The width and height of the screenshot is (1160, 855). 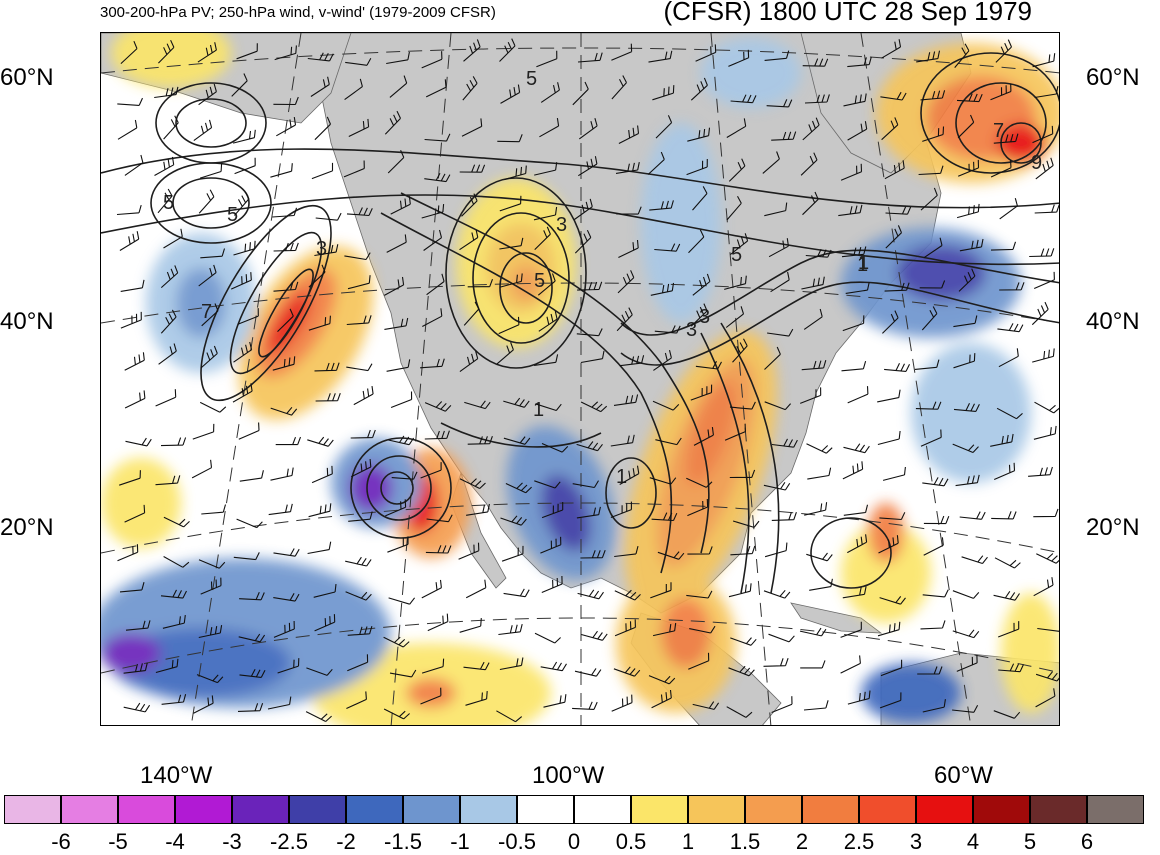 What do you see at coordinates (1113, 527) in the screenshot?
I see `lat-label-20n-right: 20°N` at bounding box center [1113, 527].